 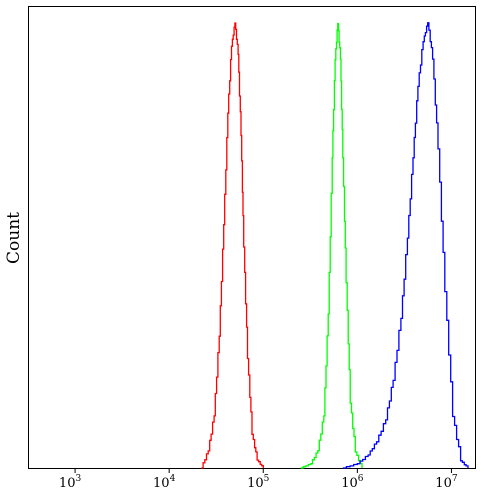 What do you see at coordinates (14, 238) in the screenshot?
I see `y-axis-label: Count` at bounding box center [14, 238].